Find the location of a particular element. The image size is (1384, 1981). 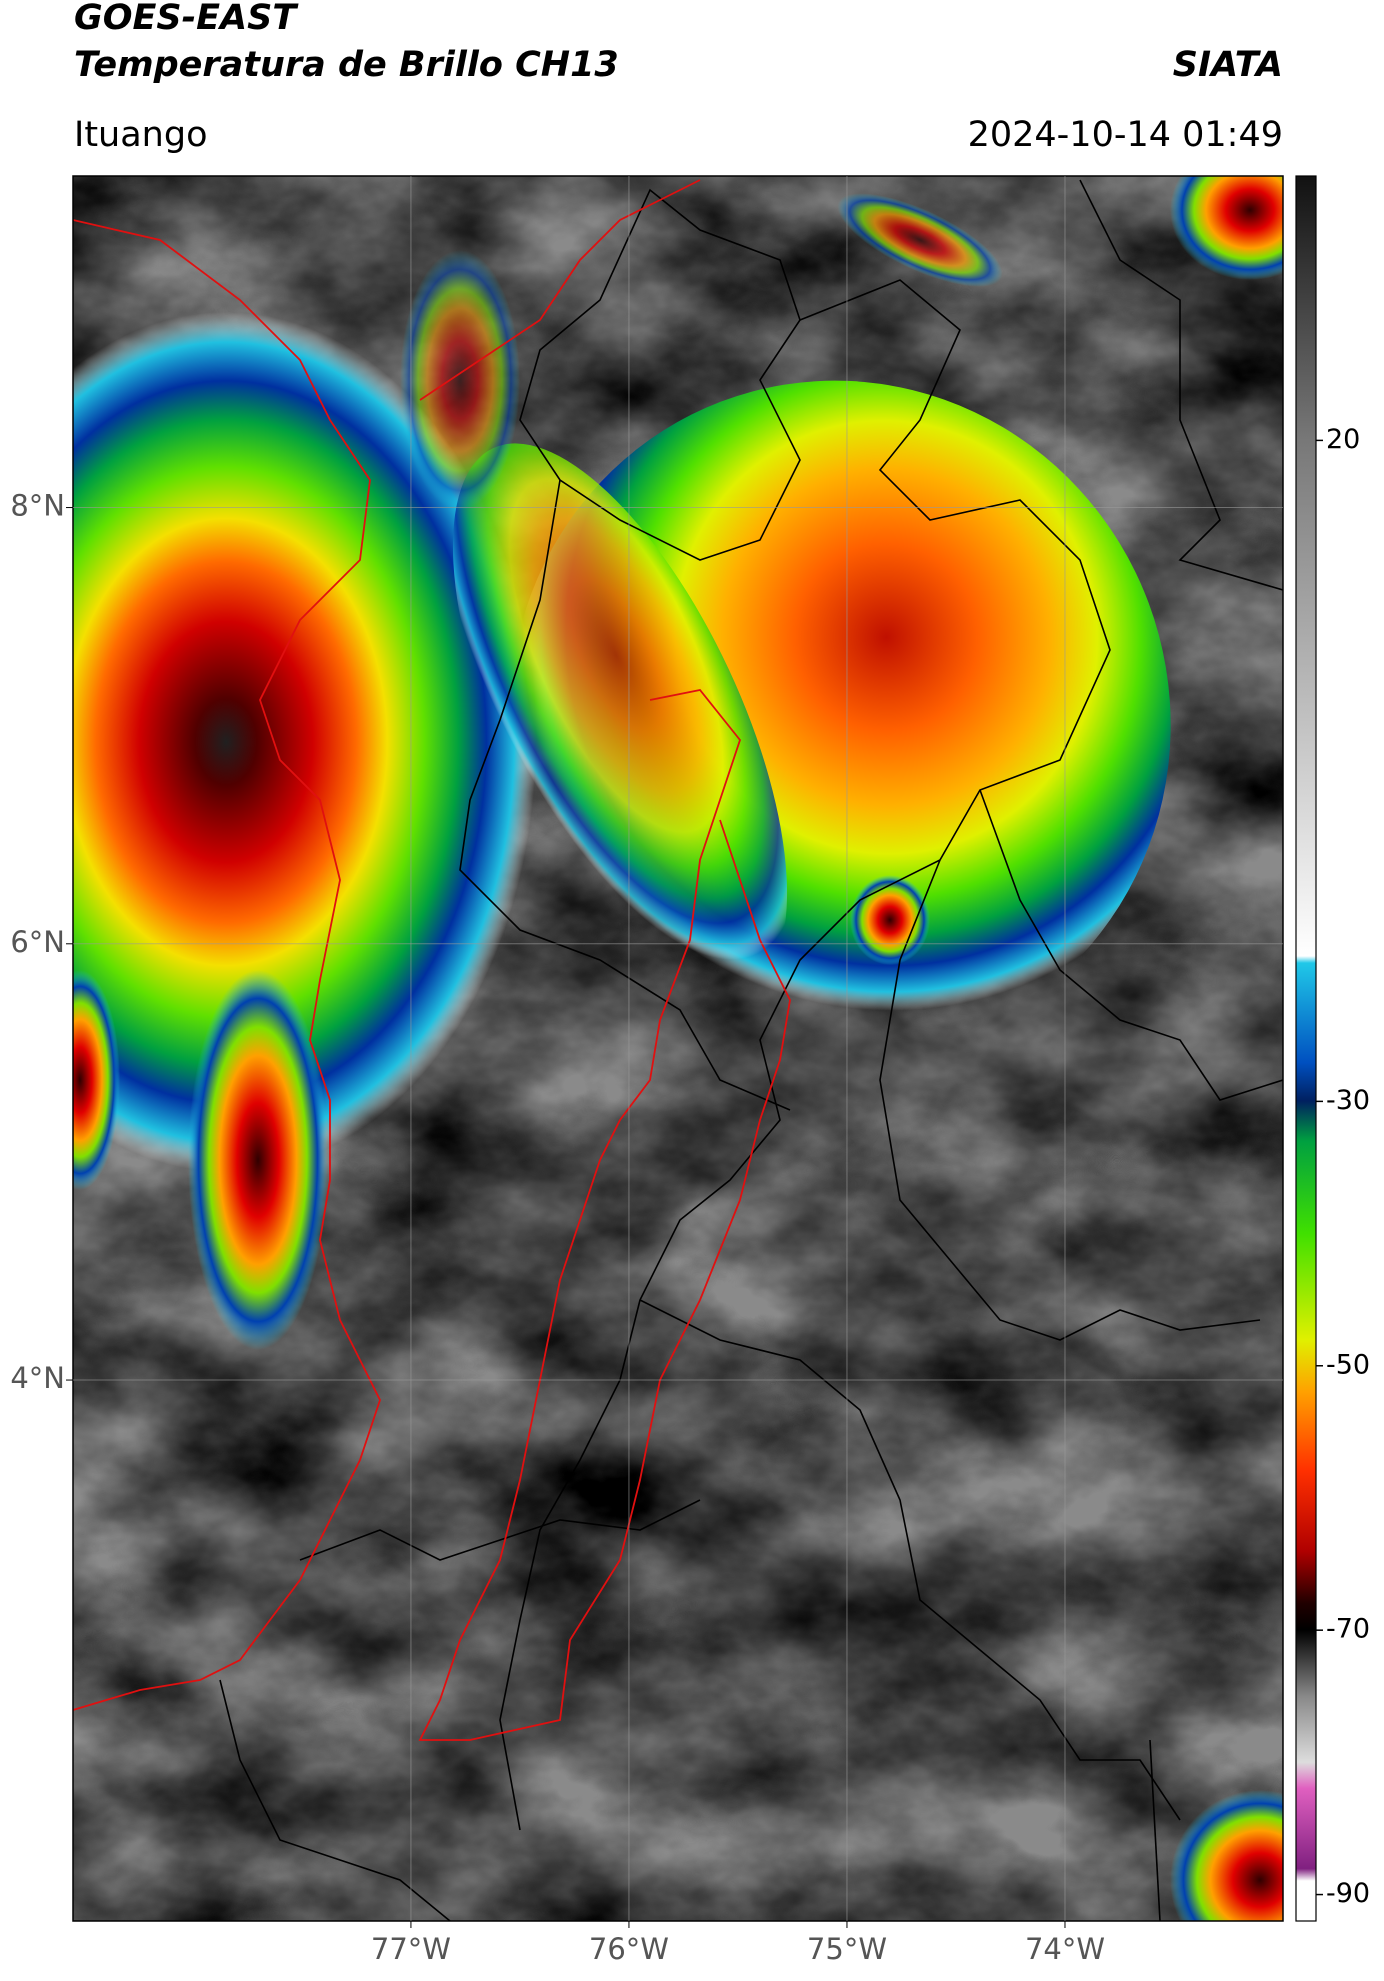

location: Ituango is located at coordinates (141, 135).